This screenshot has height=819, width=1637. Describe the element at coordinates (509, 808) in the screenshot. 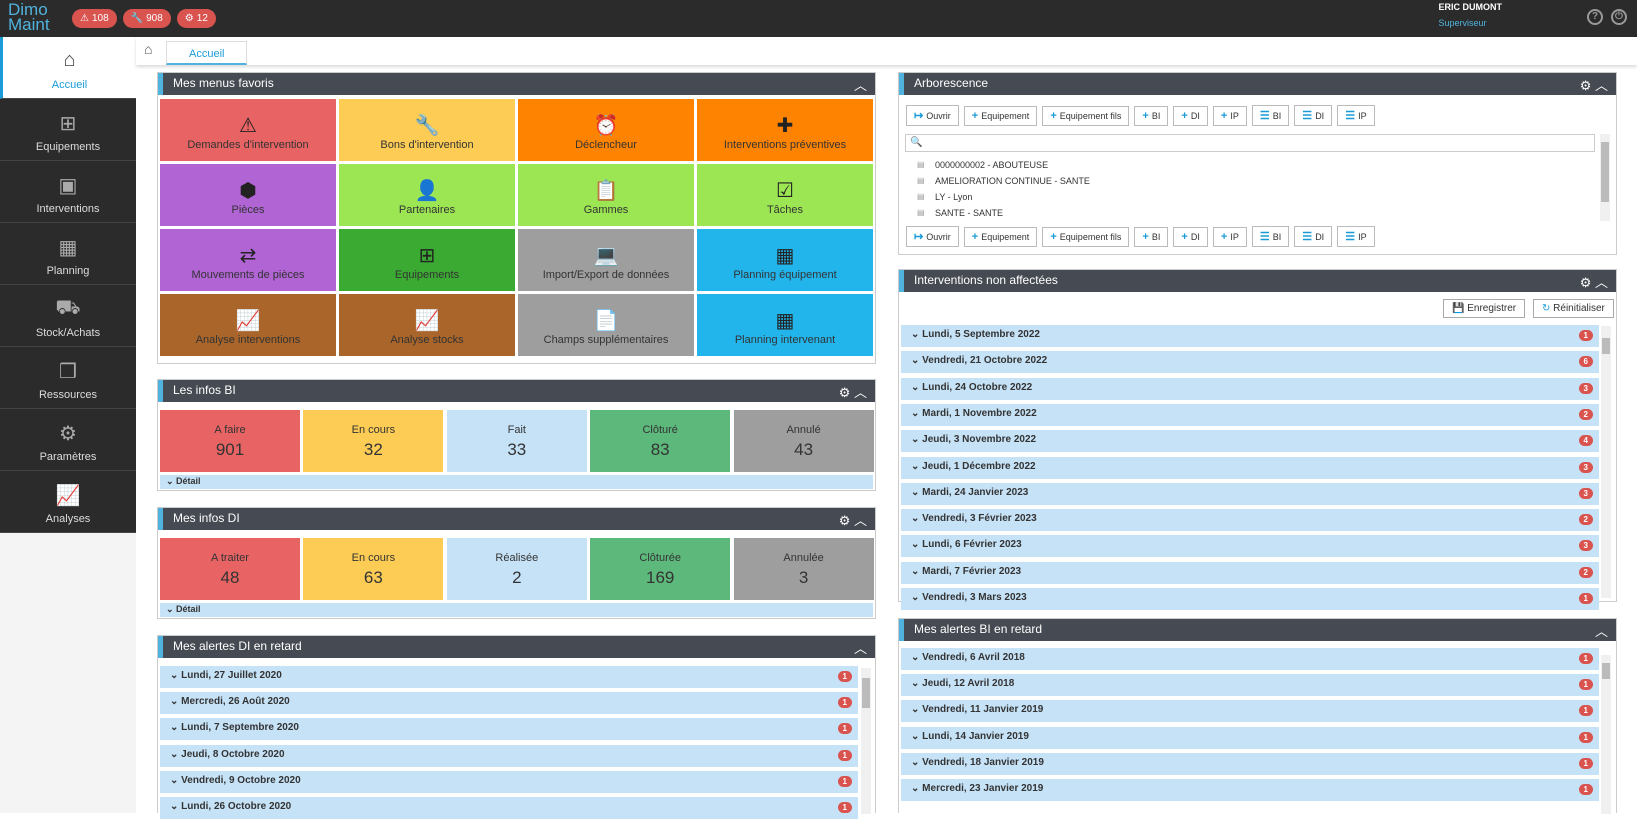

I see `list-item: ⌄ Lundi, 26 Octobre 2020 1` at that location.